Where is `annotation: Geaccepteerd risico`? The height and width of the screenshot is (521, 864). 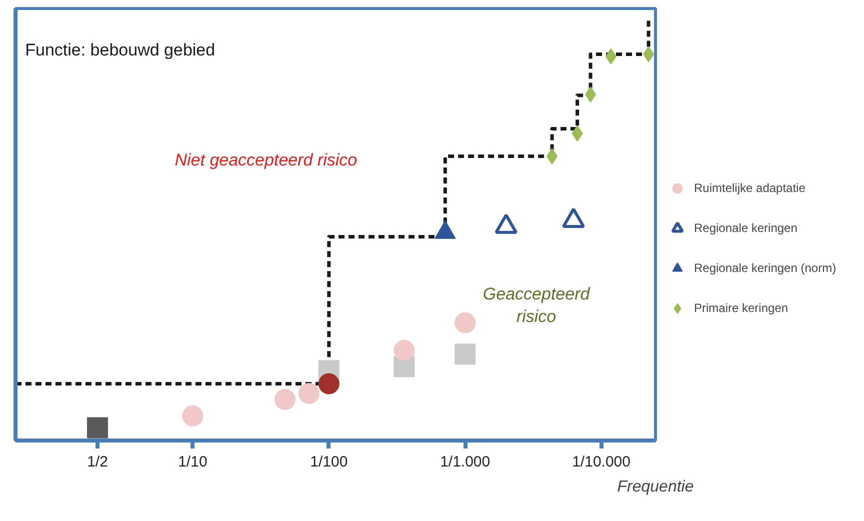 annotation: Geaccepteerd risico is located at coordinates (536, 305).